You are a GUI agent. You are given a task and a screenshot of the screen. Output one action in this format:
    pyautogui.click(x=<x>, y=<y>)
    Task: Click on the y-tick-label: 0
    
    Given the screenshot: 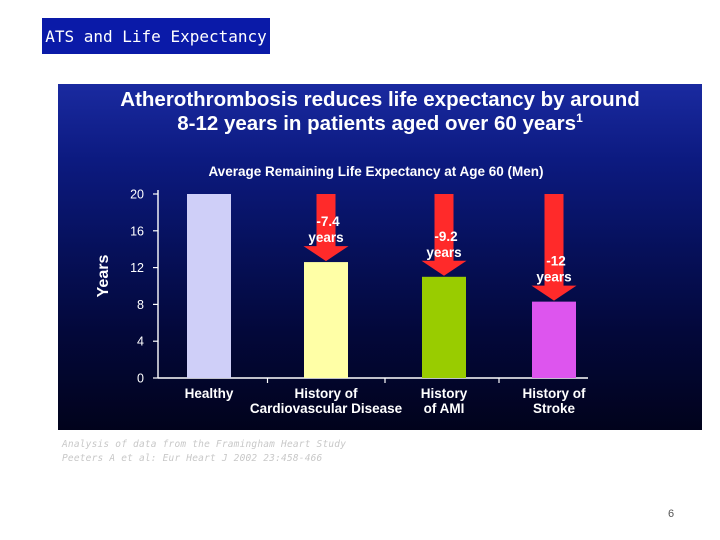 What is the action you would take?
    pyautogui.click(x=140, y=379)
    